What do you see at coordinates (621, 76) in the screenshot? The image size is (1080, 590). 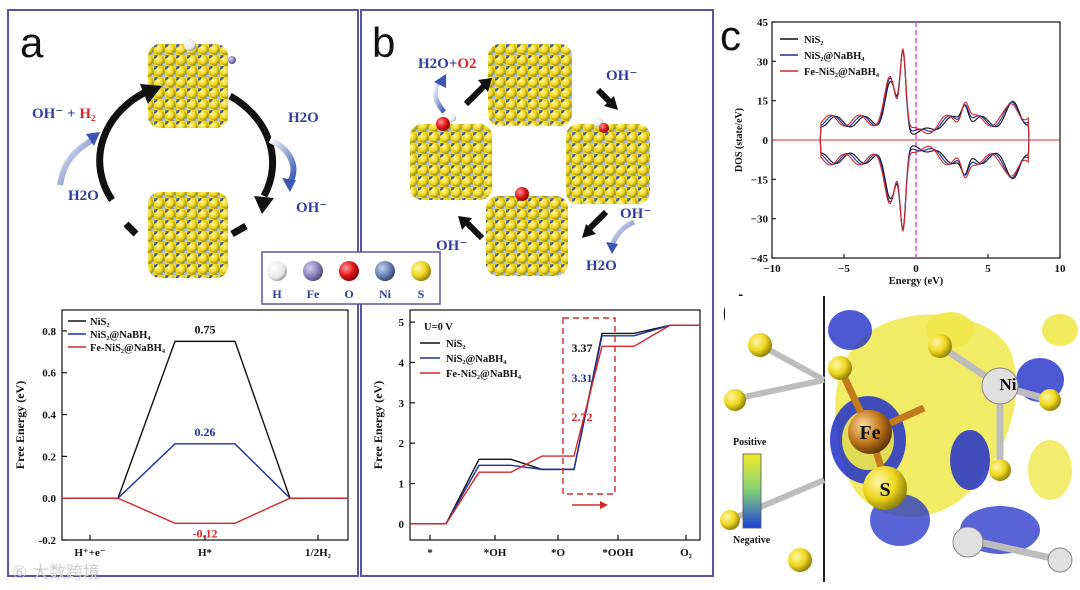 I see `scheme-b-oh-right-top: OH⁻` at bounding box center [621, 76].